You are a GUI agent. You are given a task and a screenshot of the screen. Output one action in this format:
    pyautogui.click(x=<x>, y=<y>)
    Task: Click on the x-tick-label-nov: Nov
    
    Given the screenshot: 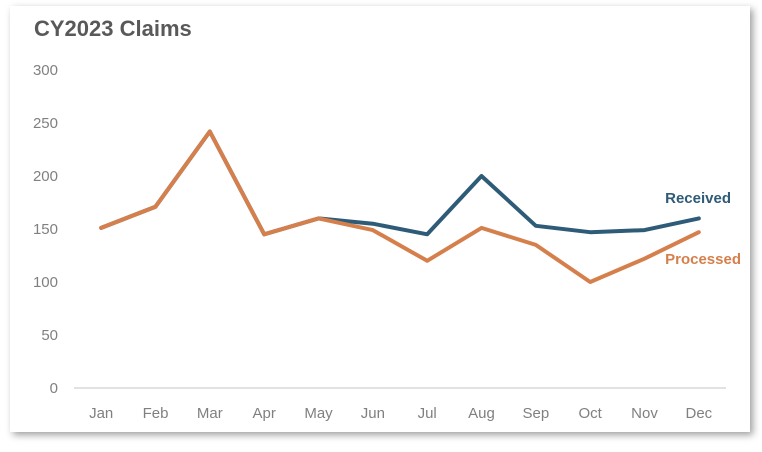 What is the action you would take?
    pyautogui.click(x=644, y=413)
    